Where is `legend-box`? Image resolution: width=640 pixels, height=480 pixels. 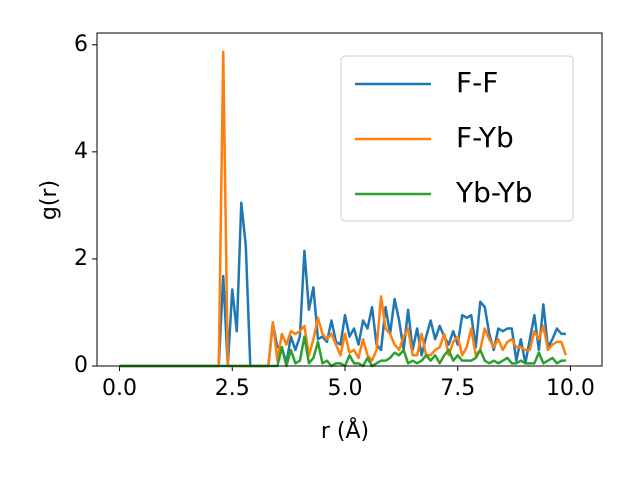
legend-box is located at coordinates (457, 138).